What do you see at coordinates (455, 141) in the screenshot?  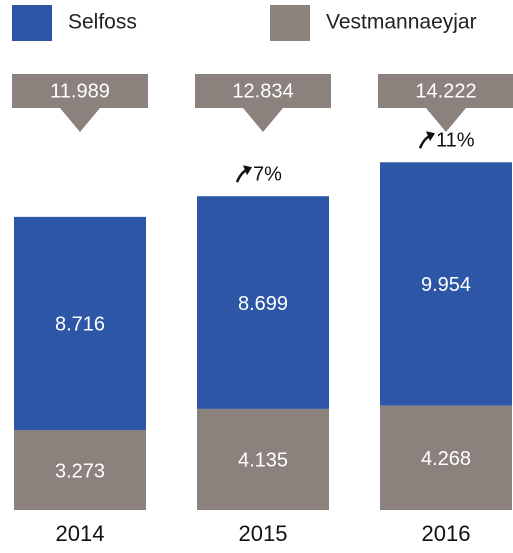 I see `growth-label: 11%` at bounding box center [455, 141].